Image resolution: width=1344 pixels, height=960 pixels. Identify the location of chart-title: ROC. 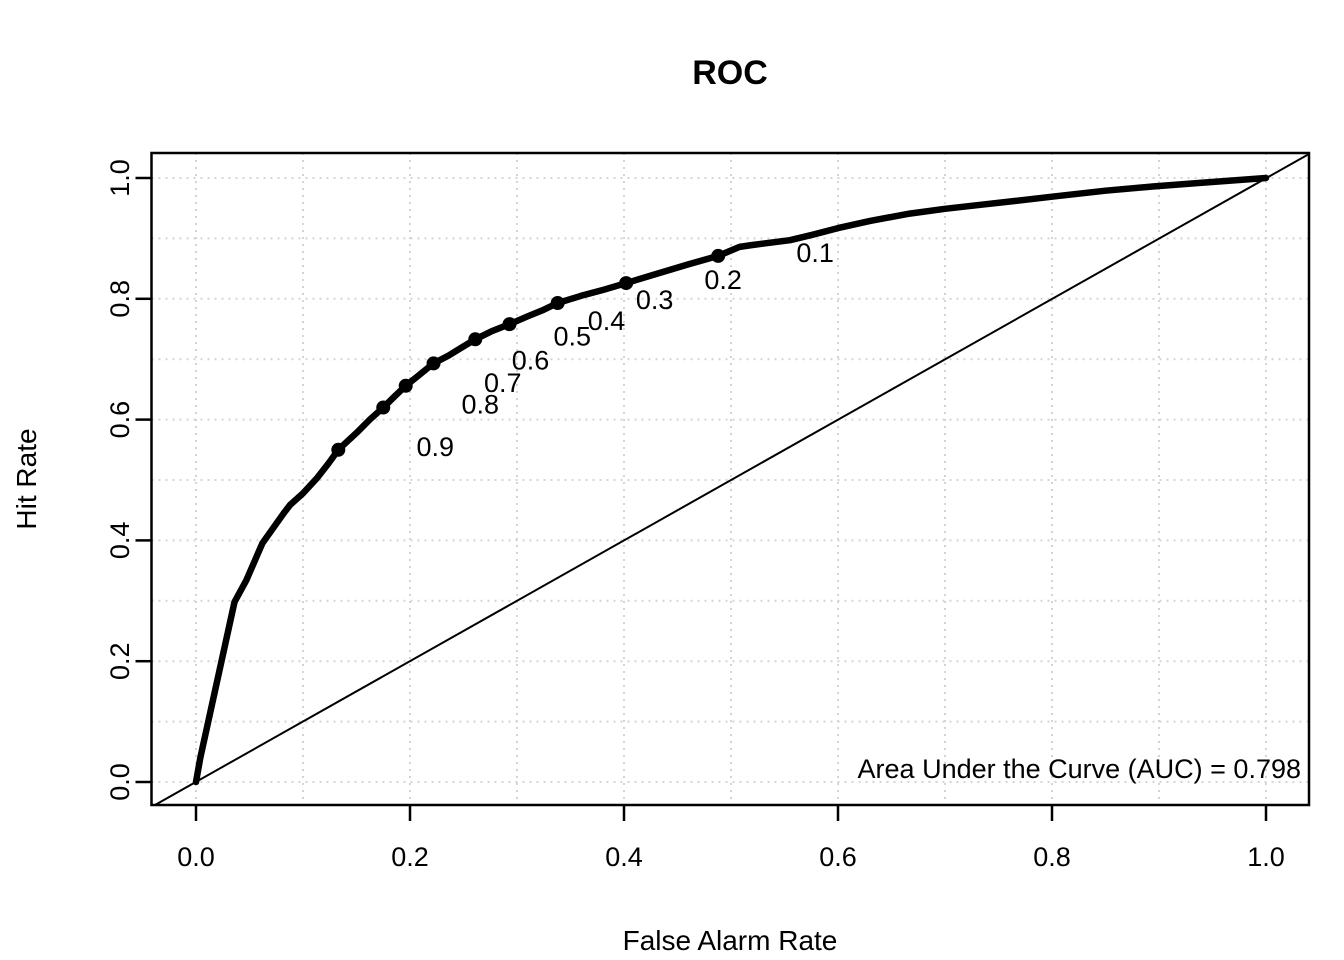
(730, 73).